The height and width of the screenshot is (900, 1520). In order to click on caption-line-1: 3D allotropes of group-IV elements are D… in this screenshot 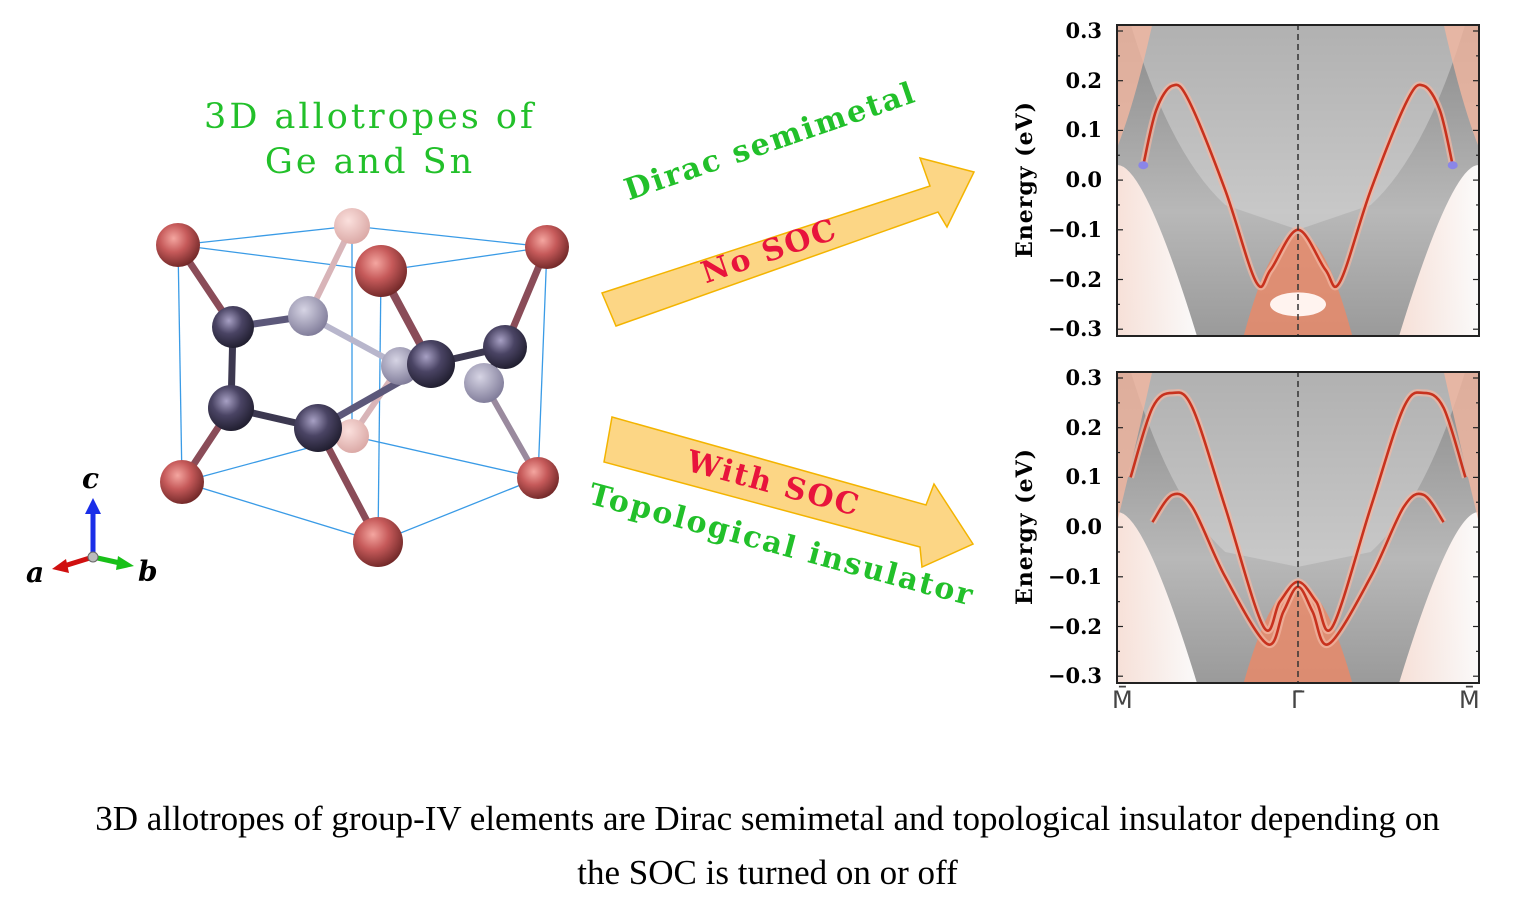, I will do `click(767, 818)`.